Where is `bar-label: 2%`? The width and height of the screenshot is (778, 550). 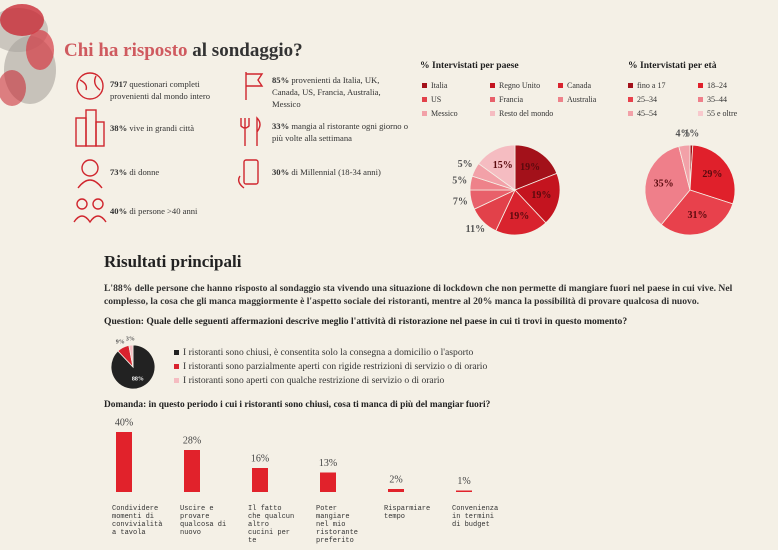 bar-label: 2% is located at coordinates (395, 479).